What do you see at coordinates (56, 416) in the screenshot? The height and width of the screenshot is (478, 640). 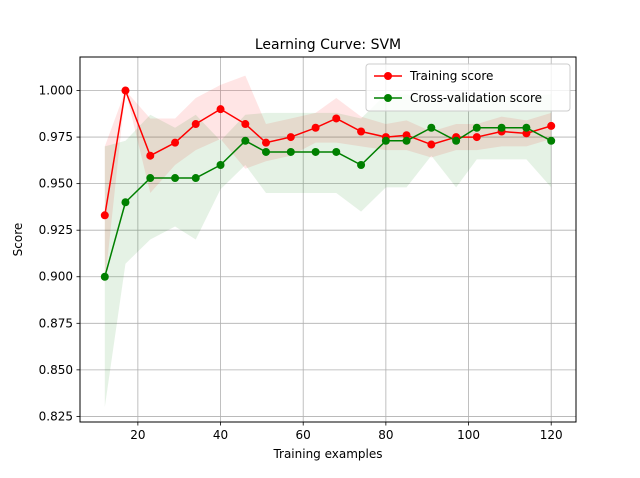 I see `y-tick-label: 0.825` at bounding box center [56, 416].